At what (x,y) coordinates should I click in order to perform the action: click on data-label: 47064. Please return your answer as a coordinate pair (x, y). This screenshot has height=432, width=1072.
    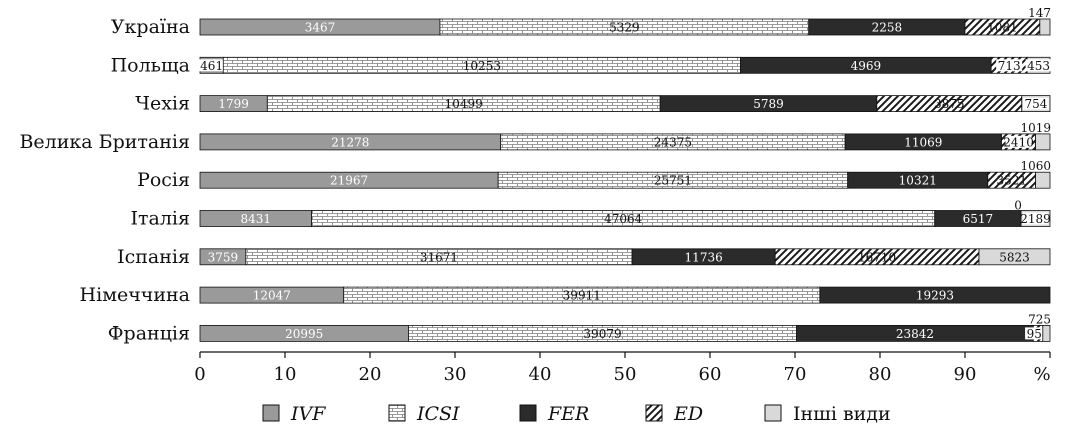
    Looking at the image, I should click on (623, 219).